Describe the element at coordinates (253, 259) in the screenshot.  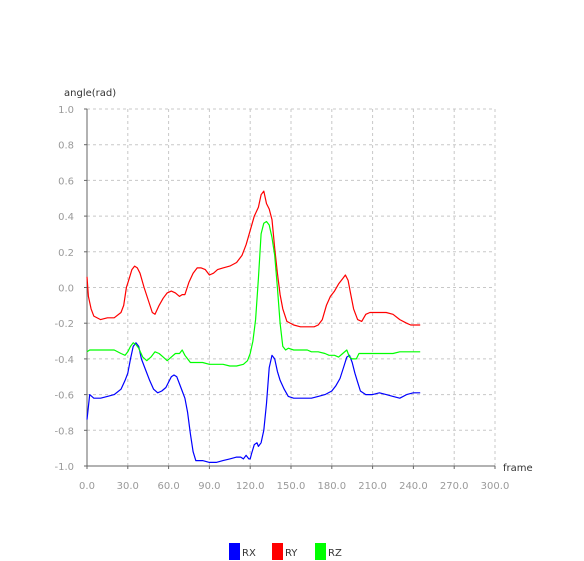
I see `series-line-ry` at that location.